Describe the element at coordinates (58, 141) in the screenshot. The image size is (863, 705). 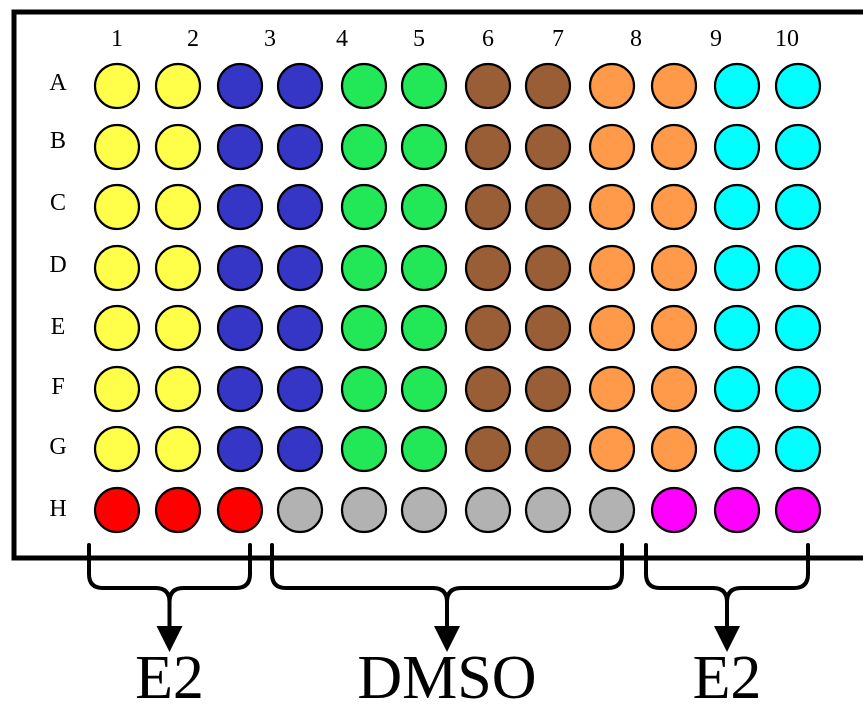
I see `row-label-b: B` at that location.